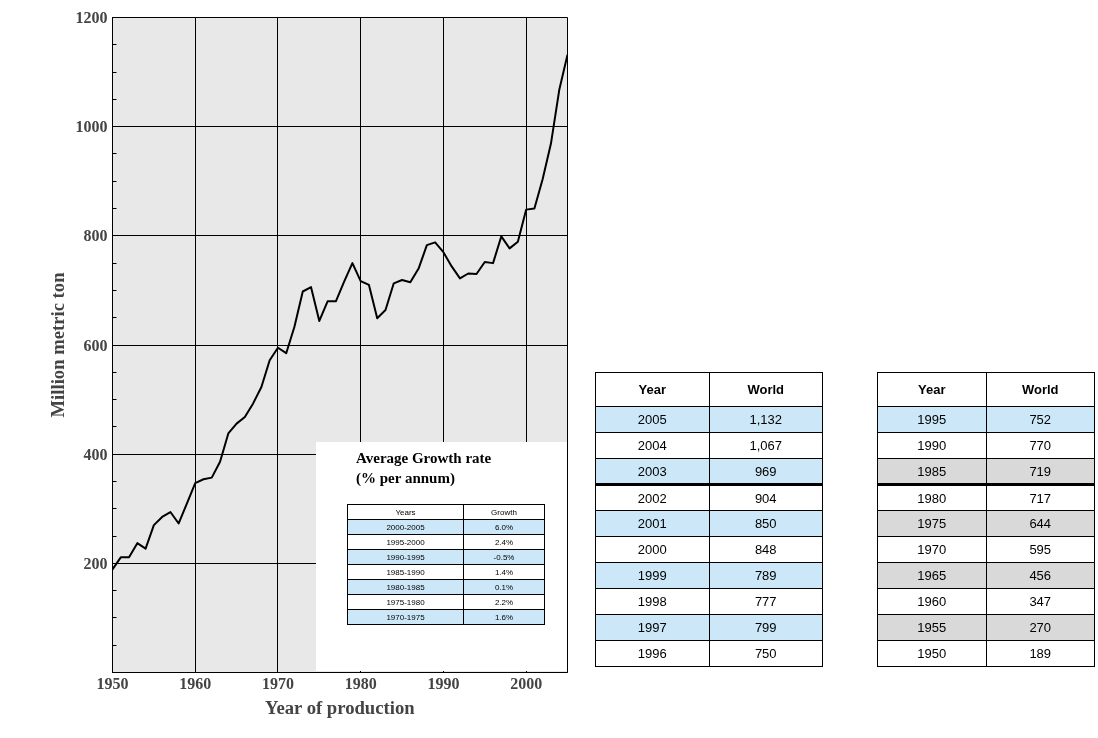  What do you see at coordinates (766, 653) in the screenshot?
I see `text: 750` at bounding box center [766, 653].